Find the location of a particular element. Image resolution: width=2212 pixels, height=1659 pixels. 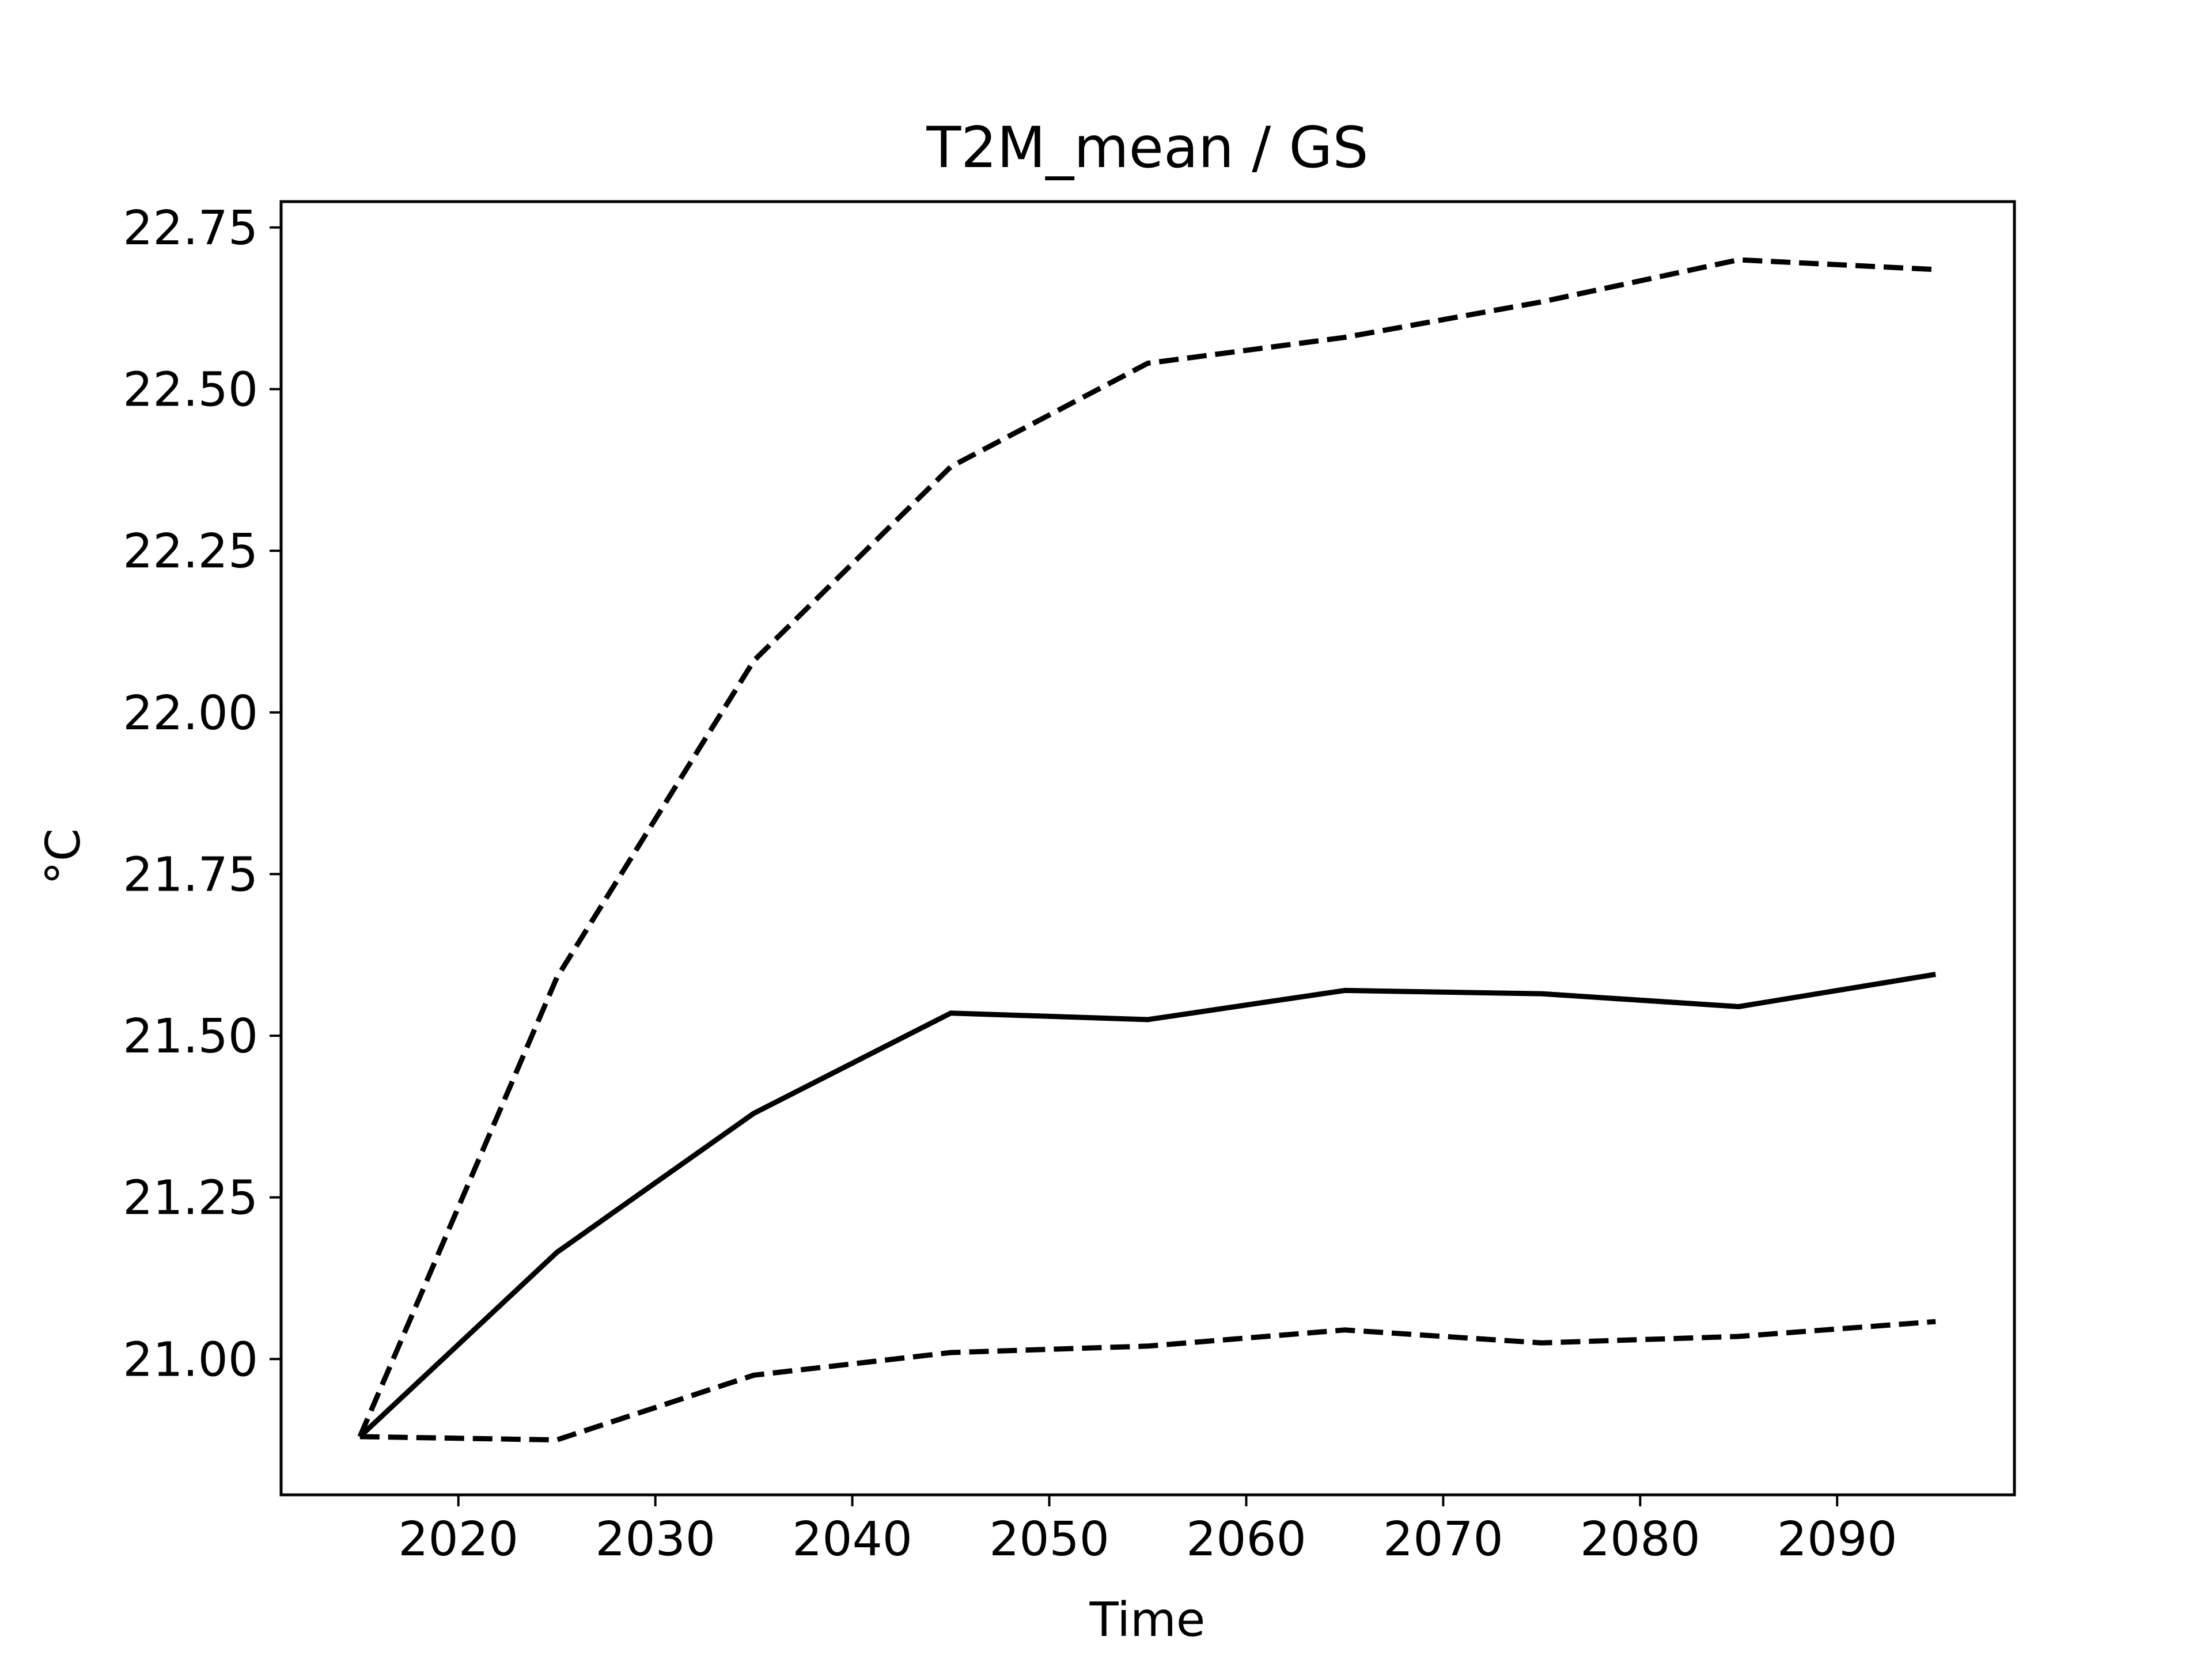

series-line-3-dashed is located at coordinates (1147, 1381).